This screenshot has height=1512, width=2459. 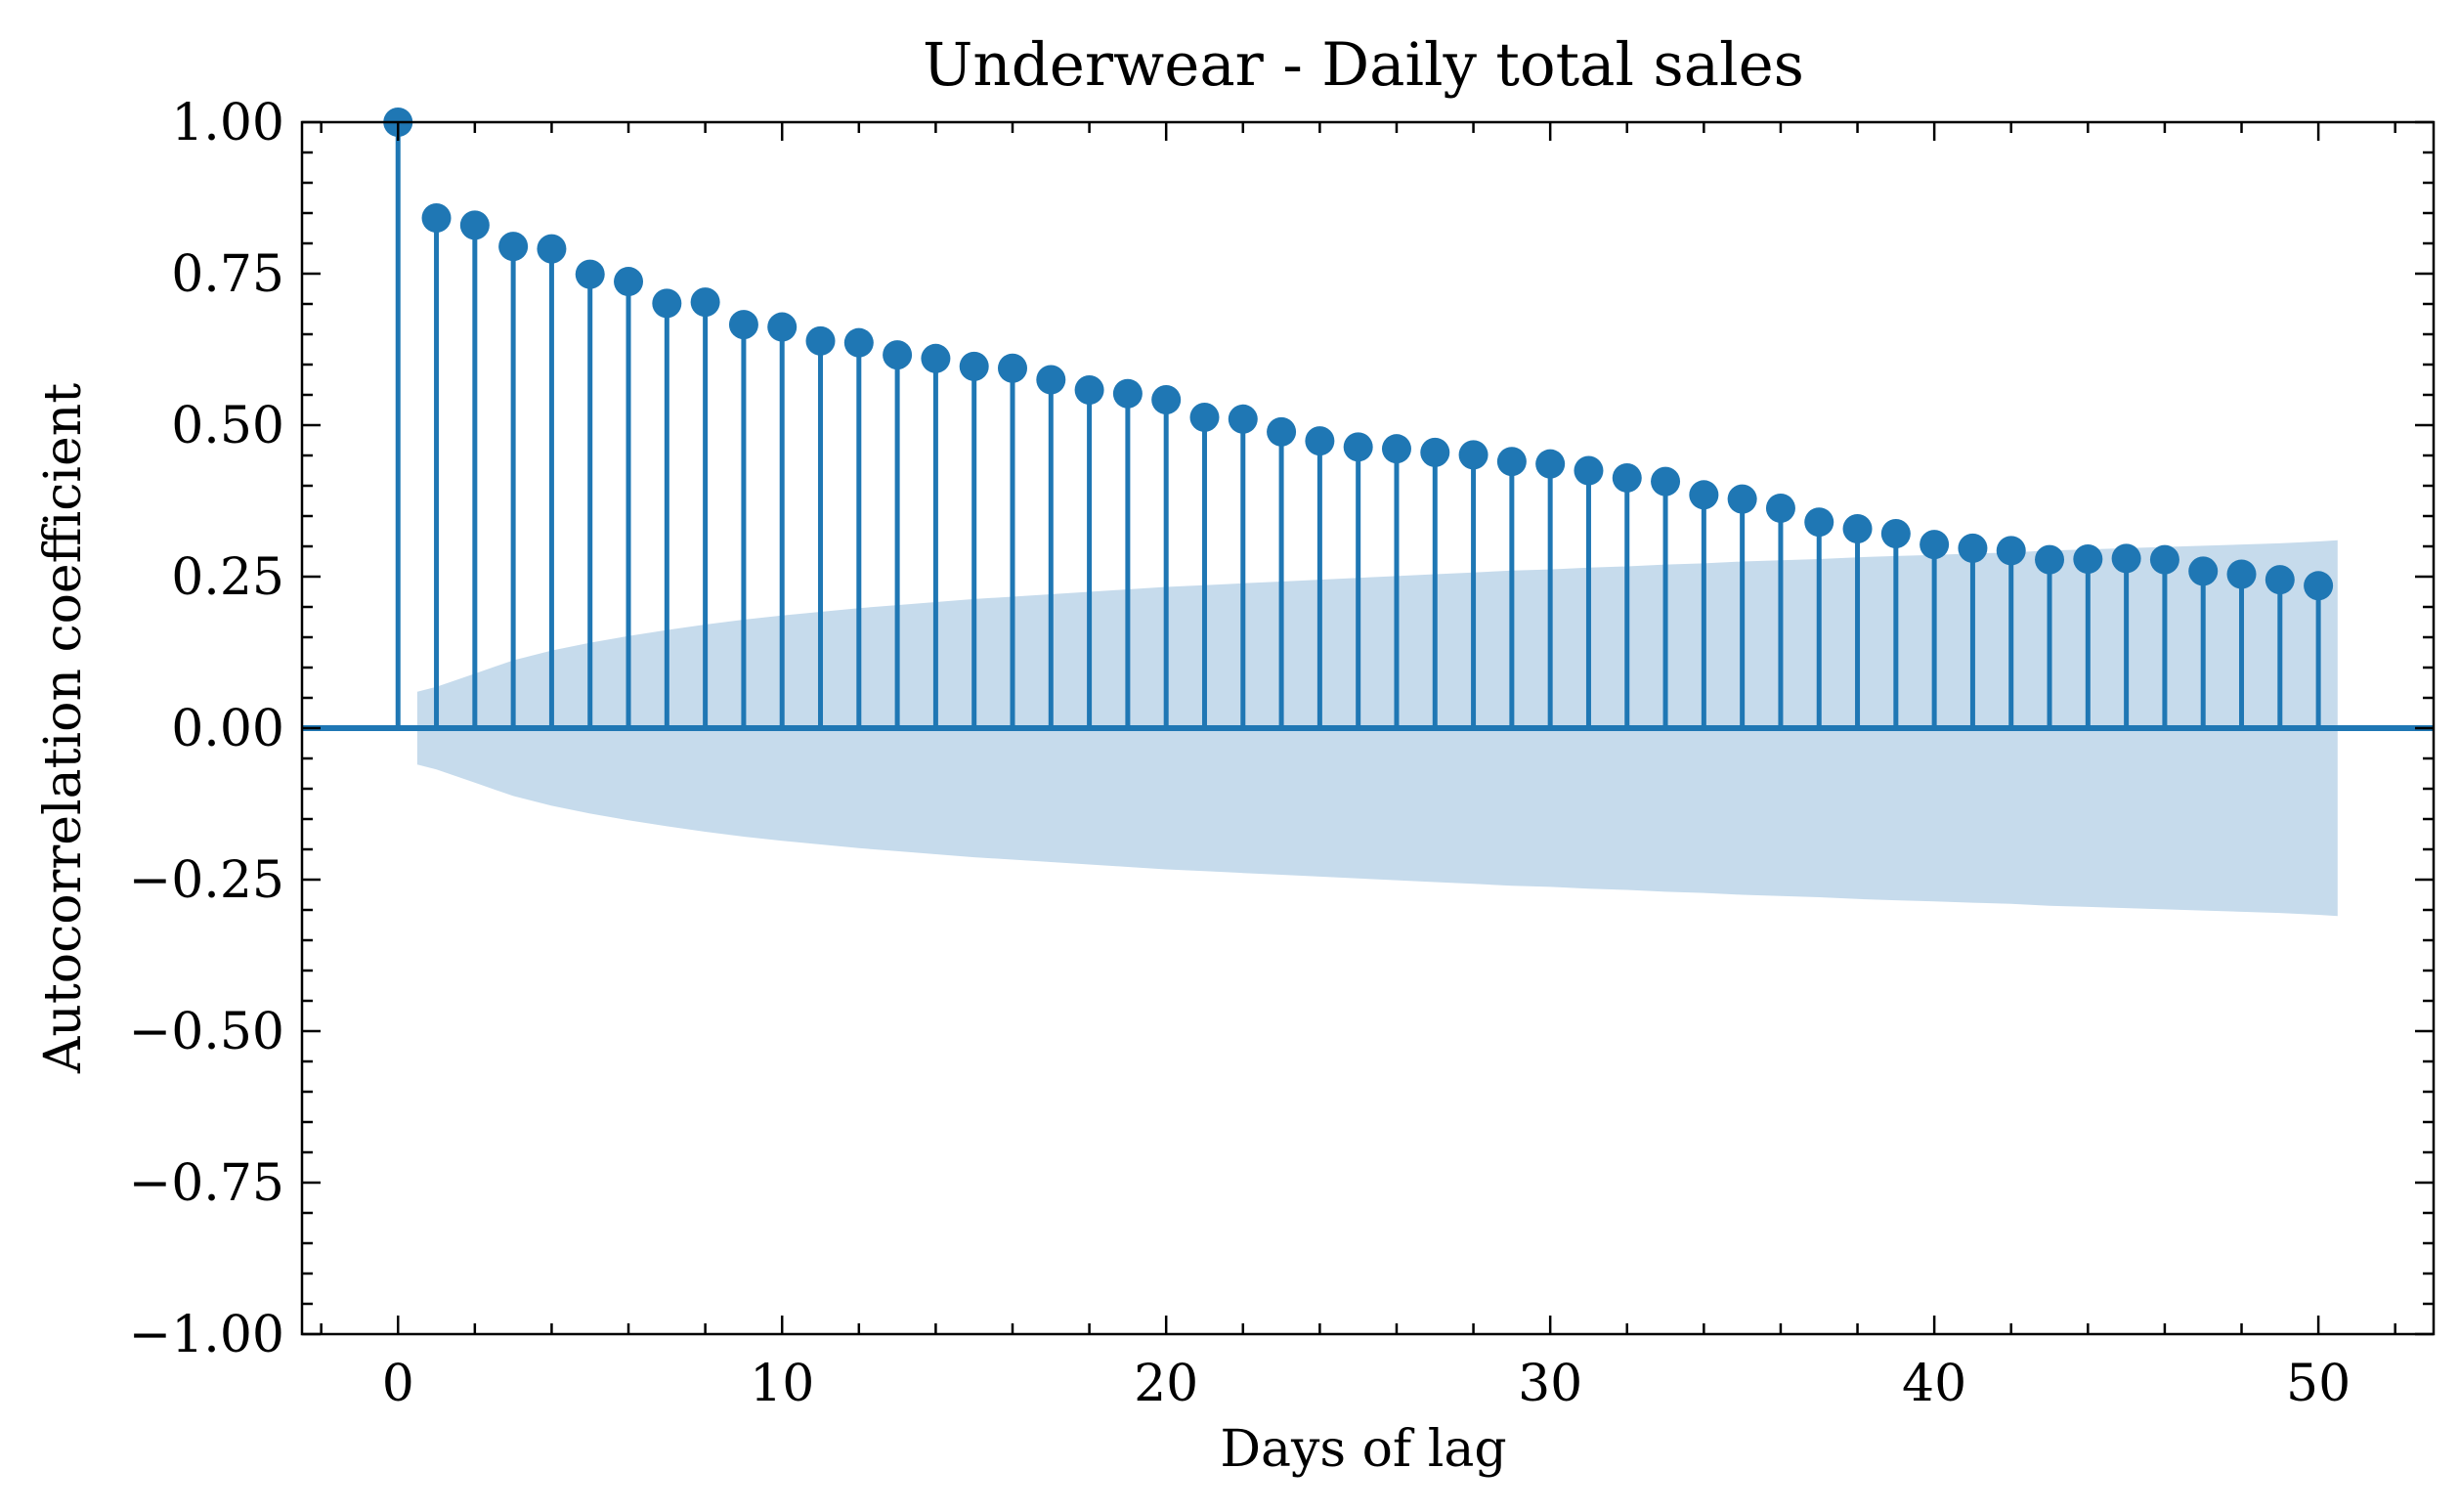 What do you see at coordinates (227, 123) in the screenshot?
I see `y-tick-label: 1.00` at bounding box center [227, 123].